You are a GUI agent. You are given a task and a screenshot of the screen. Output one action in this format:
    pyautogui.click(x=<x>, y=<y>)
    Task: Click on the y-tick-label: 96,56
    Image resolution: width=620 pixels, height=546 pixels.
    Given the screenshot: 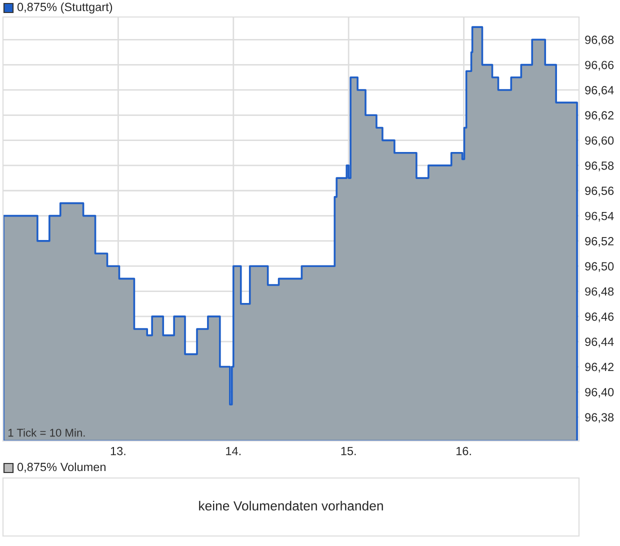 What is the action you would take?
    pyautogui.click(x=599, y=191)
    